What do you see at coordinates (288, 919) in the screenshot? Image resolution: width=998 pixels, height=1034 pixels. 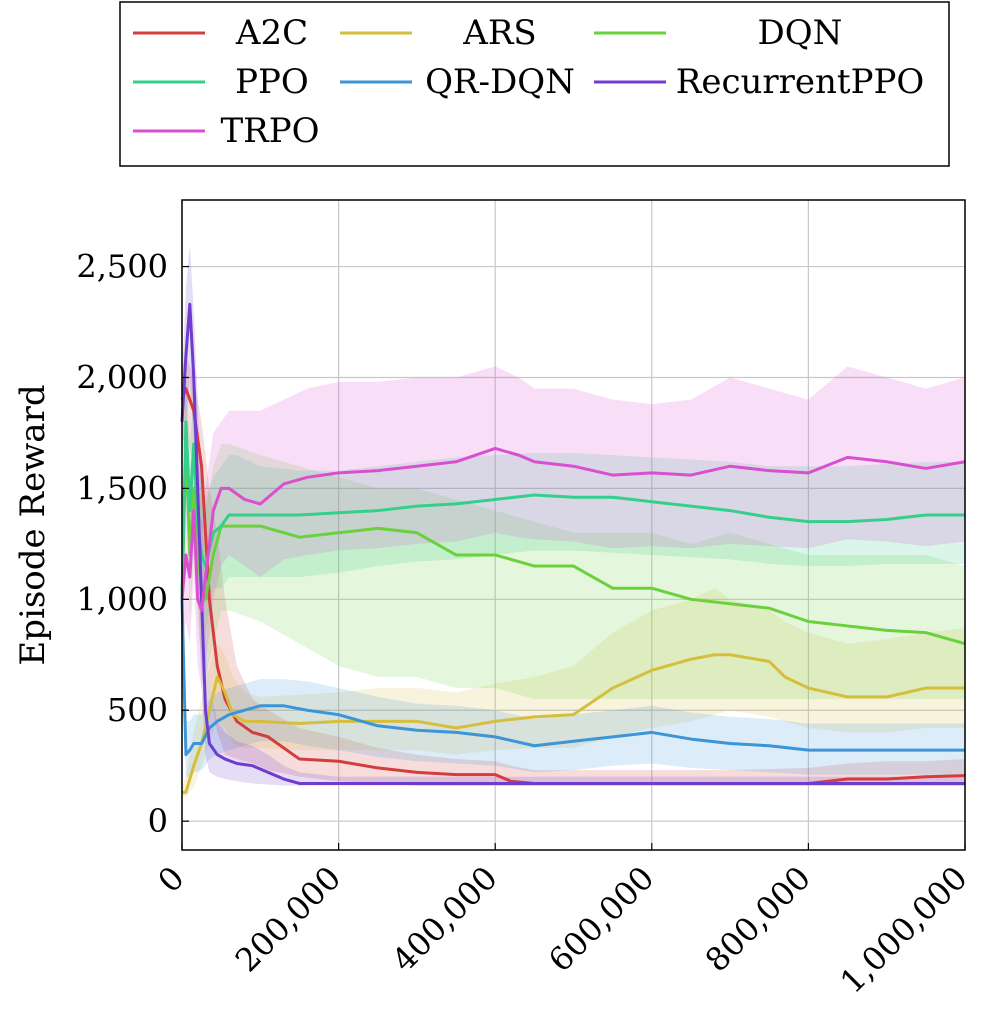 I see `x-tick-label: 200,000` at bounding box center [288, 919].